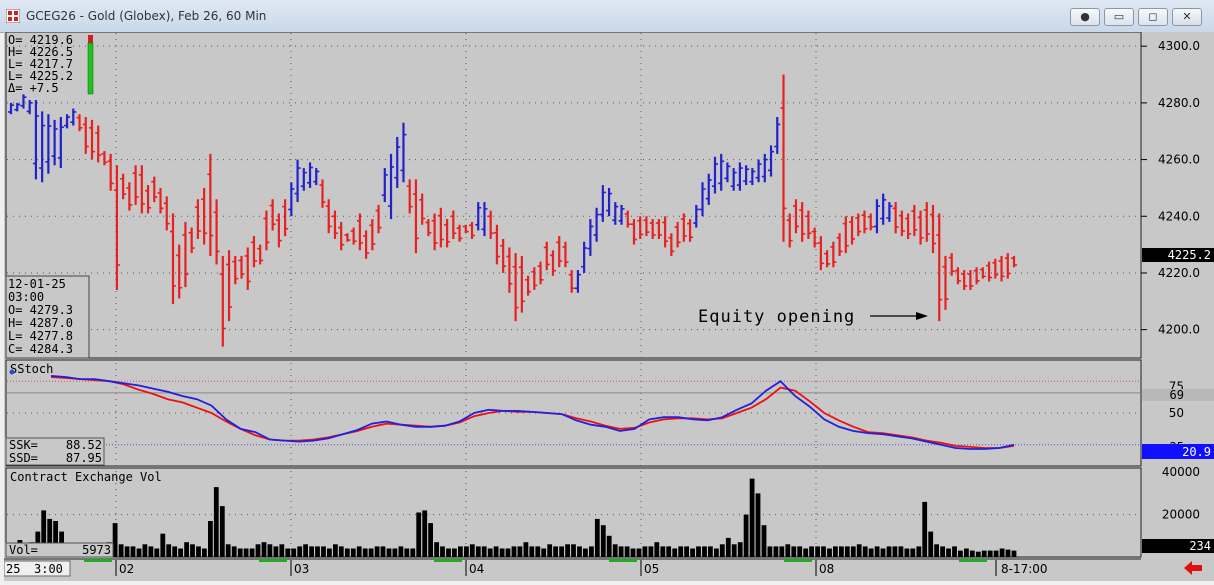 This screenshot has width=1214, height=585. I want to click on maximize-button: ◻, so click(1153, 17).